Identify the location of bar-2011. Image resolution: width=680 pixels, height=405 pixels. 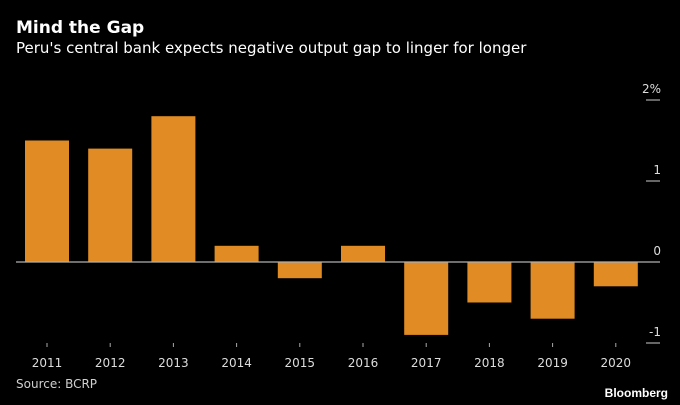
(47, 201).